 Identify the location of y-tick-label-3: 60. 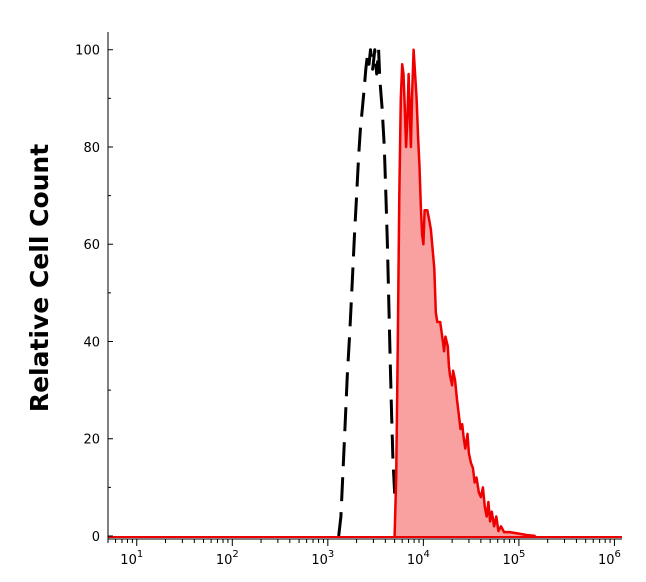
(91, 245).